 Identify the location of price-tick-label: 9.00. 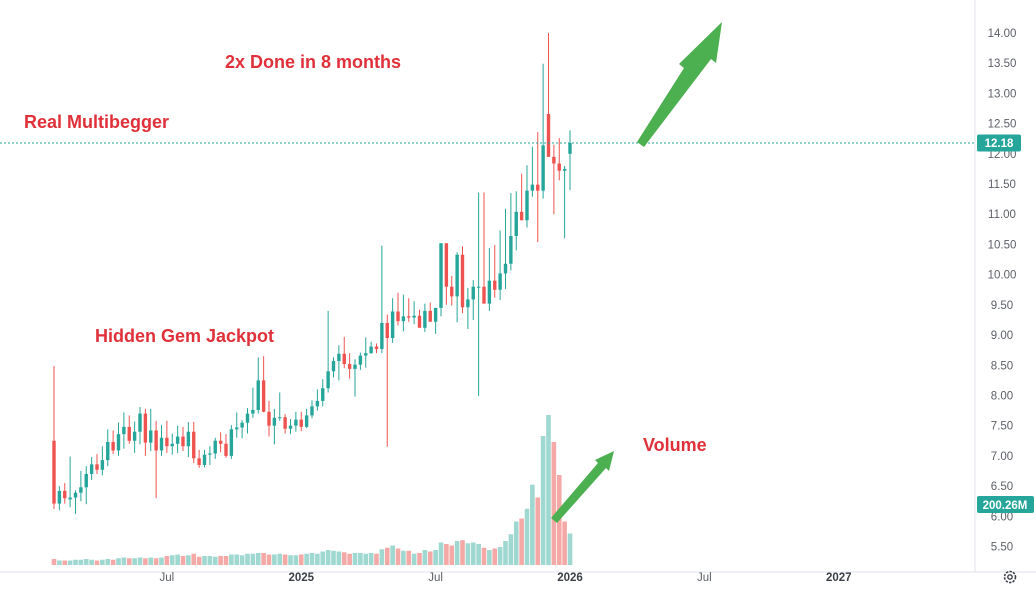
(1002, 336).